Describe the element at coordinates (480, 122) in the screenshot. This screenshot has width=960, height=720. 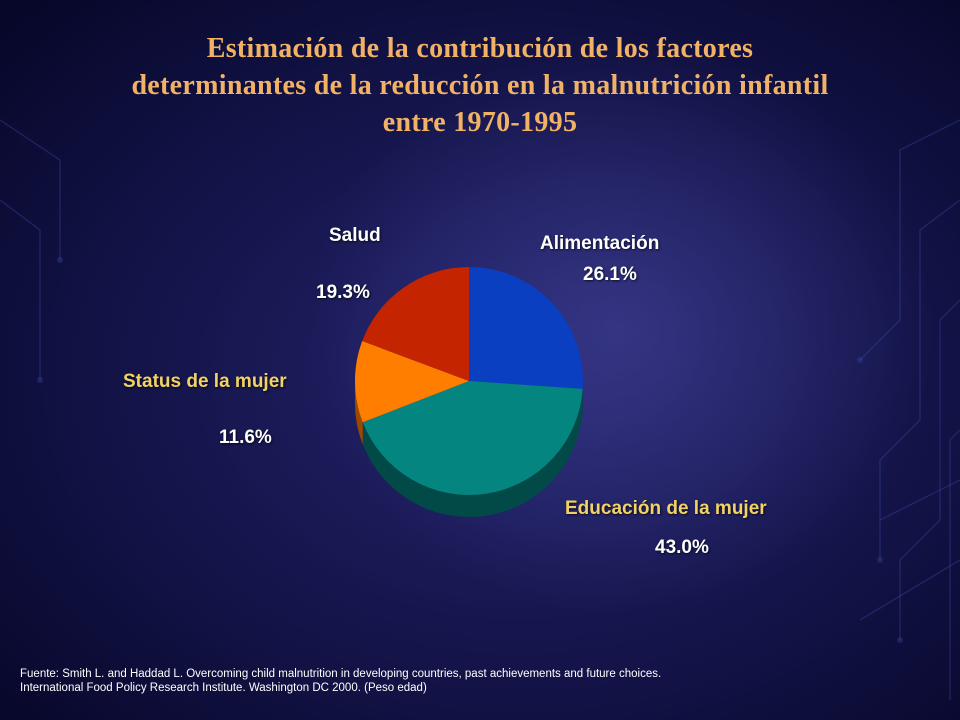
I see `title-line: entre 1970-1995` at that location.